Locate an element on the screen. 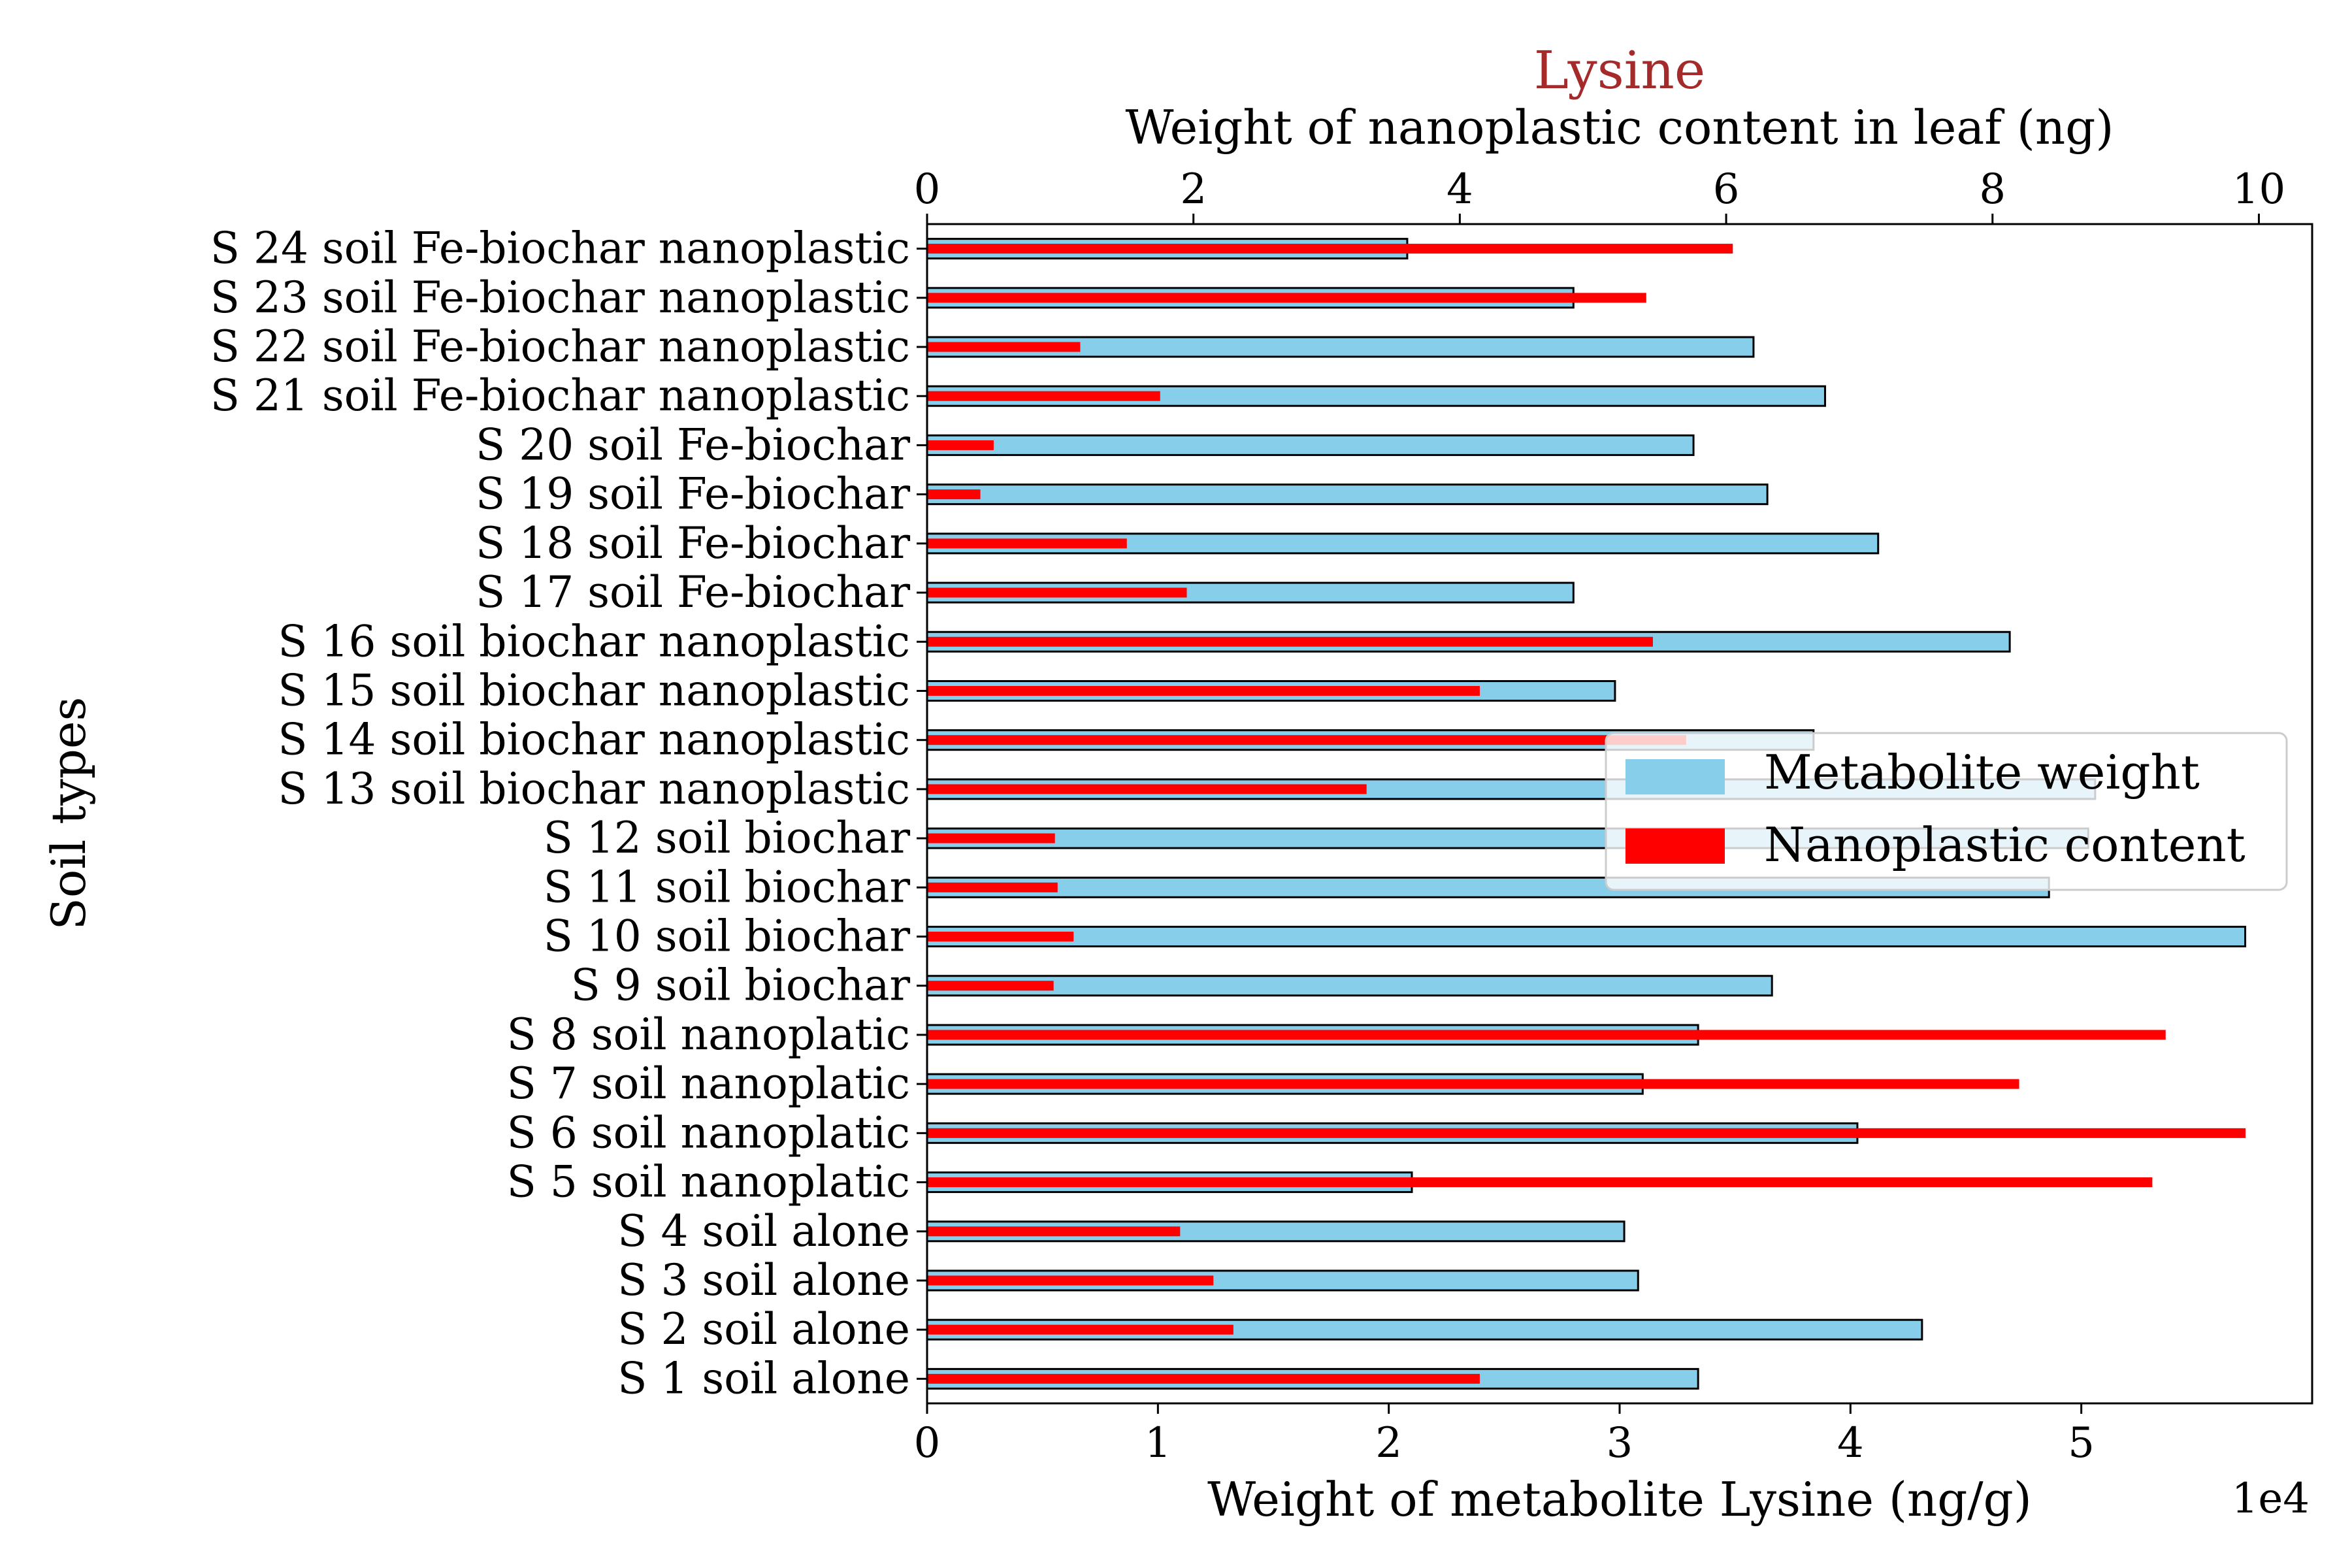  y-tick-label: S 2 soil alone is located at coordinates (763, 1329).